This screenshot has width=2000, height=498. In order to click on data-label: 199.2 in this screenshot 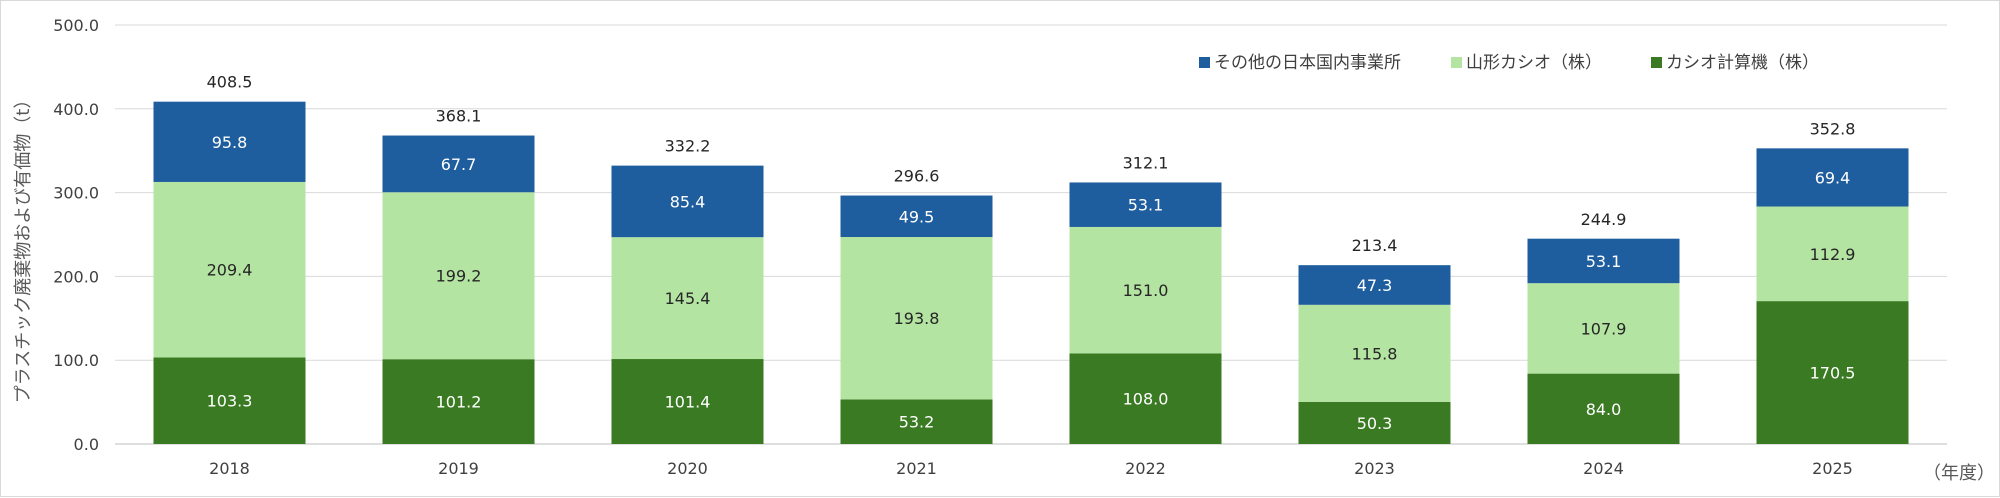, I will do `click(459, 276)`.